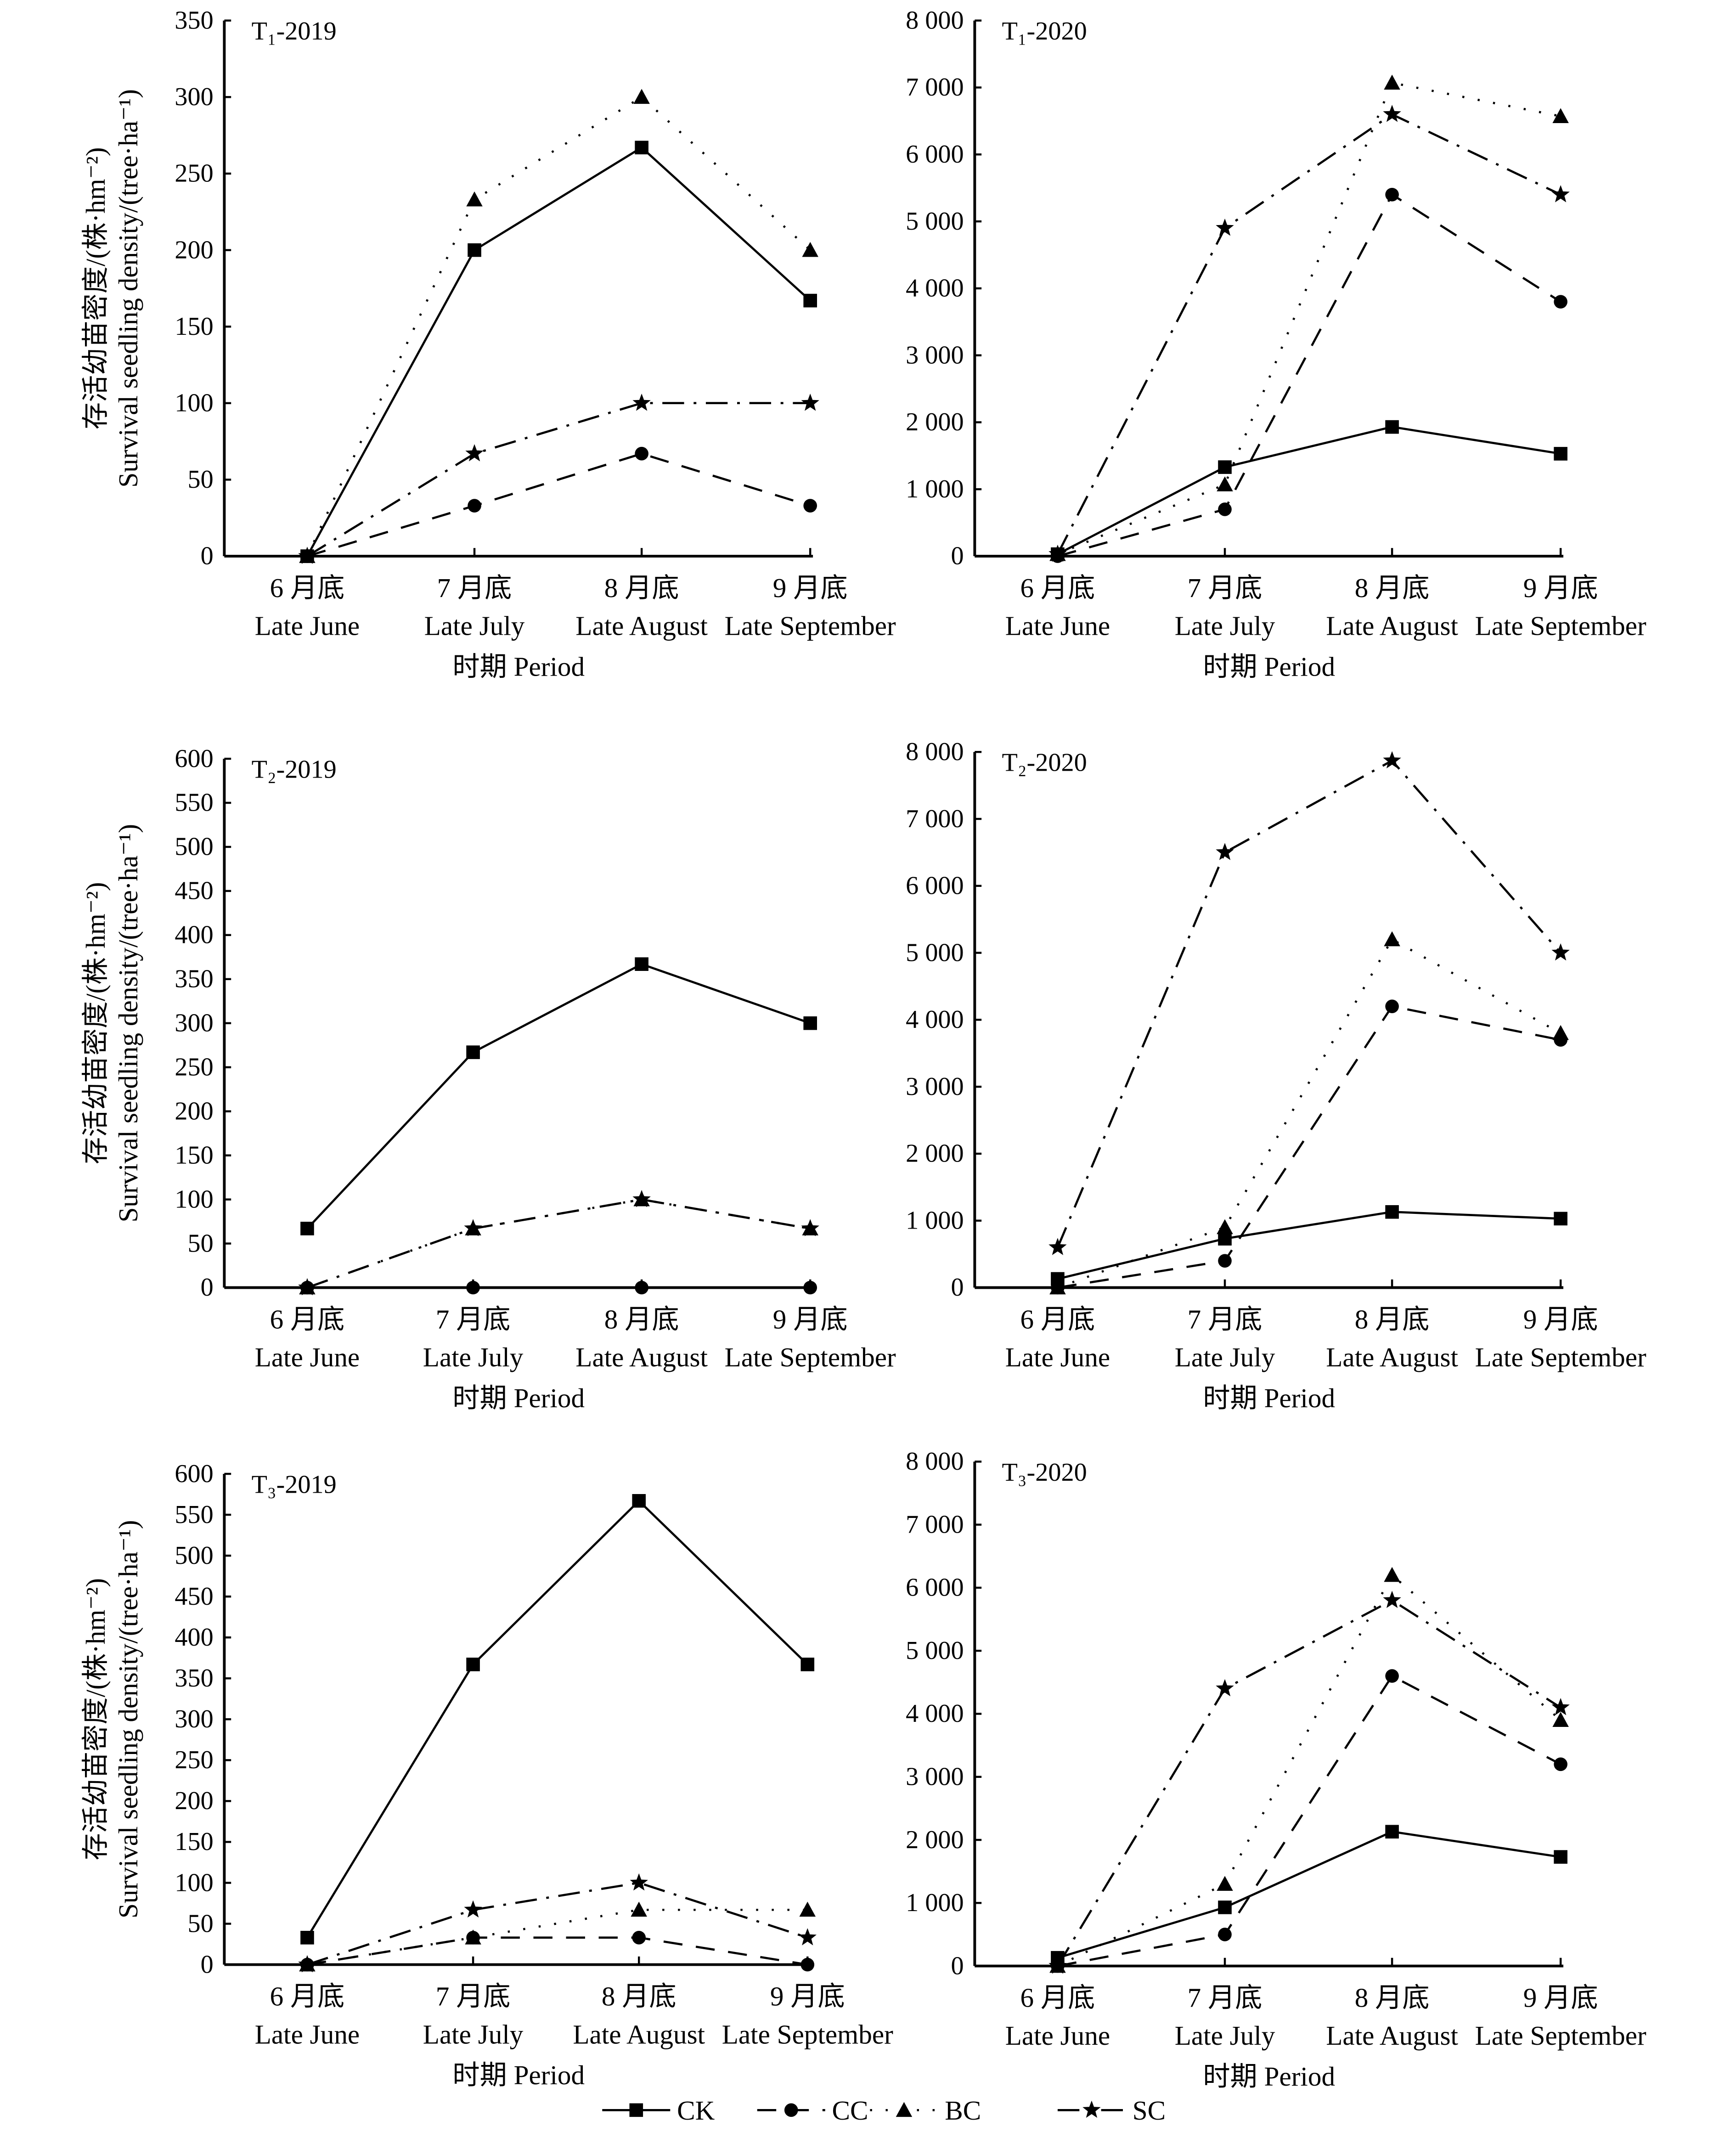 The image size is (1736, 2132). What do you see at coordinates (935, 422) in the screenshot?
I see `y-tick-label: 2 000` at bounding box center [935, 422].